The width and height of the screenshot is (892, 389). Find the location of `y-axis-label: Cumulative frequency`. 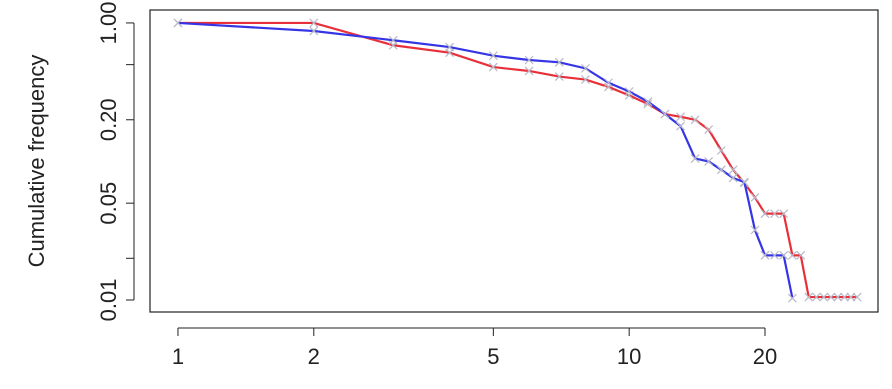

y-axis-label: Cumulative frequency is located at coordinates (36, 161).